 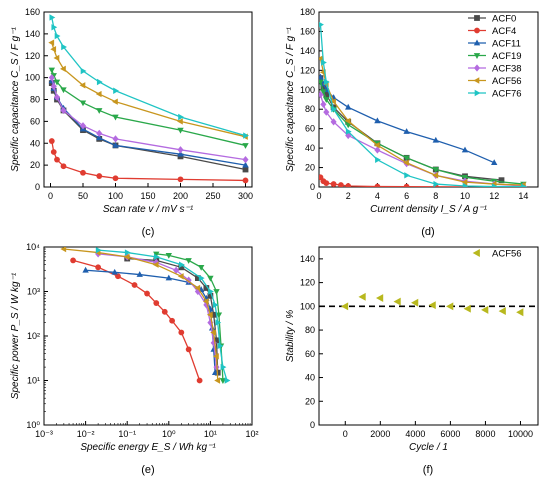 I want to click on legend-item-acf56: ACF56, so click(x=497, y=254).